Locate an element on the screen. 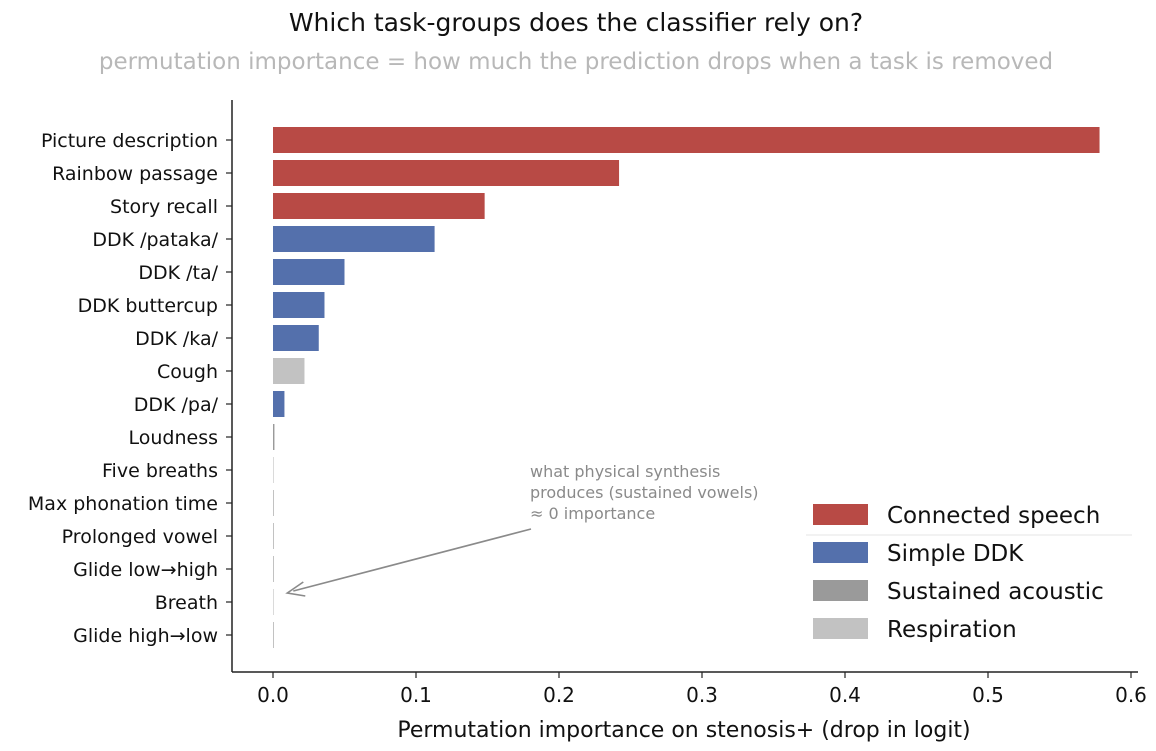 The height and width of the screenshot is (751, 1156). bar-ddk-pataka is located at coordinates (354, 239).